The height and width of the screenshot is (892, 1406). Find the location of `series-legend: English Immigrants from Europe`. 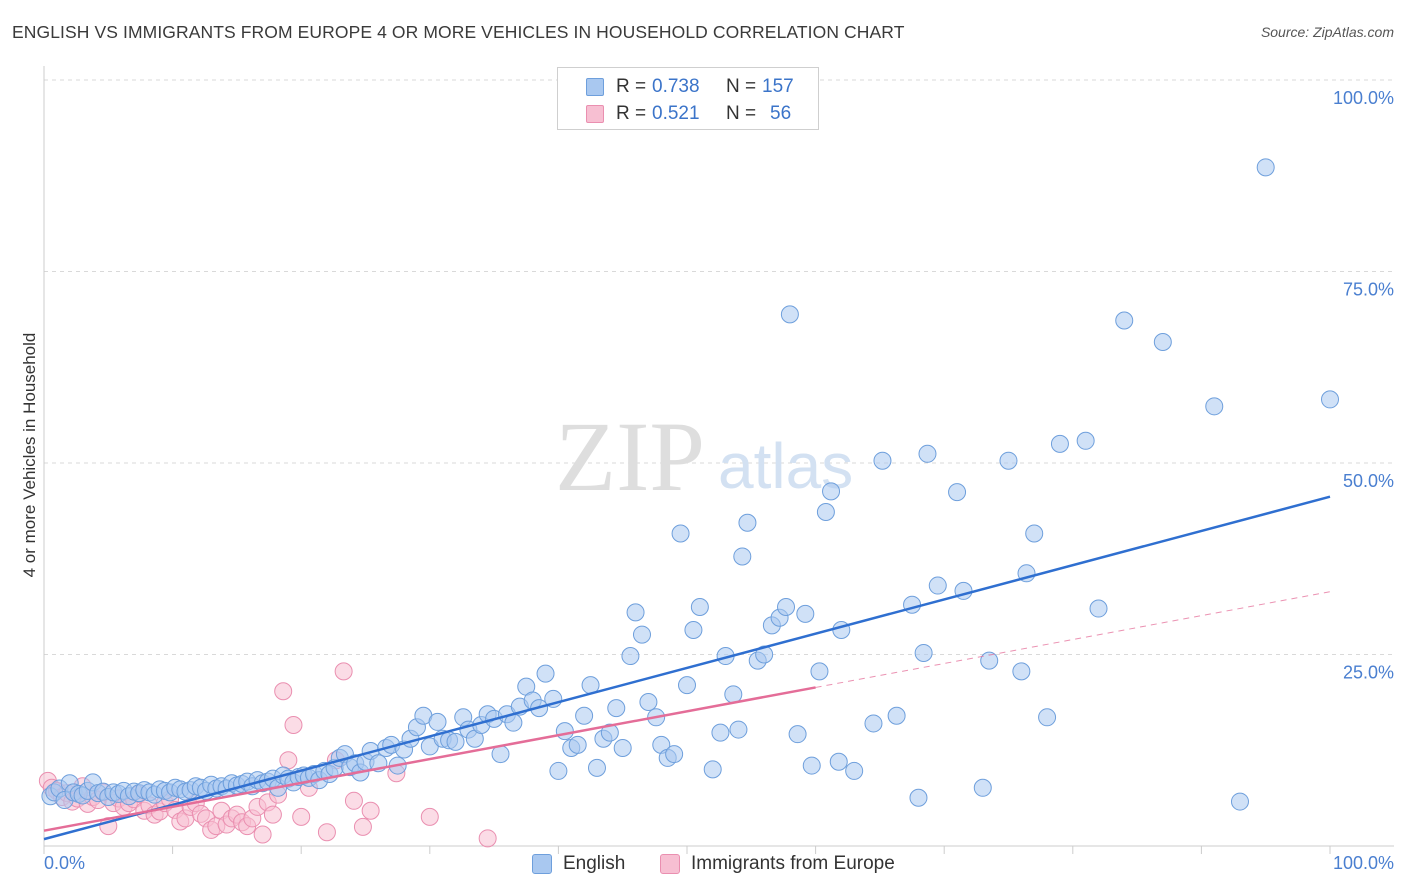

series-legend: English Immigrants from Europe is located at coordinates (703, 866).